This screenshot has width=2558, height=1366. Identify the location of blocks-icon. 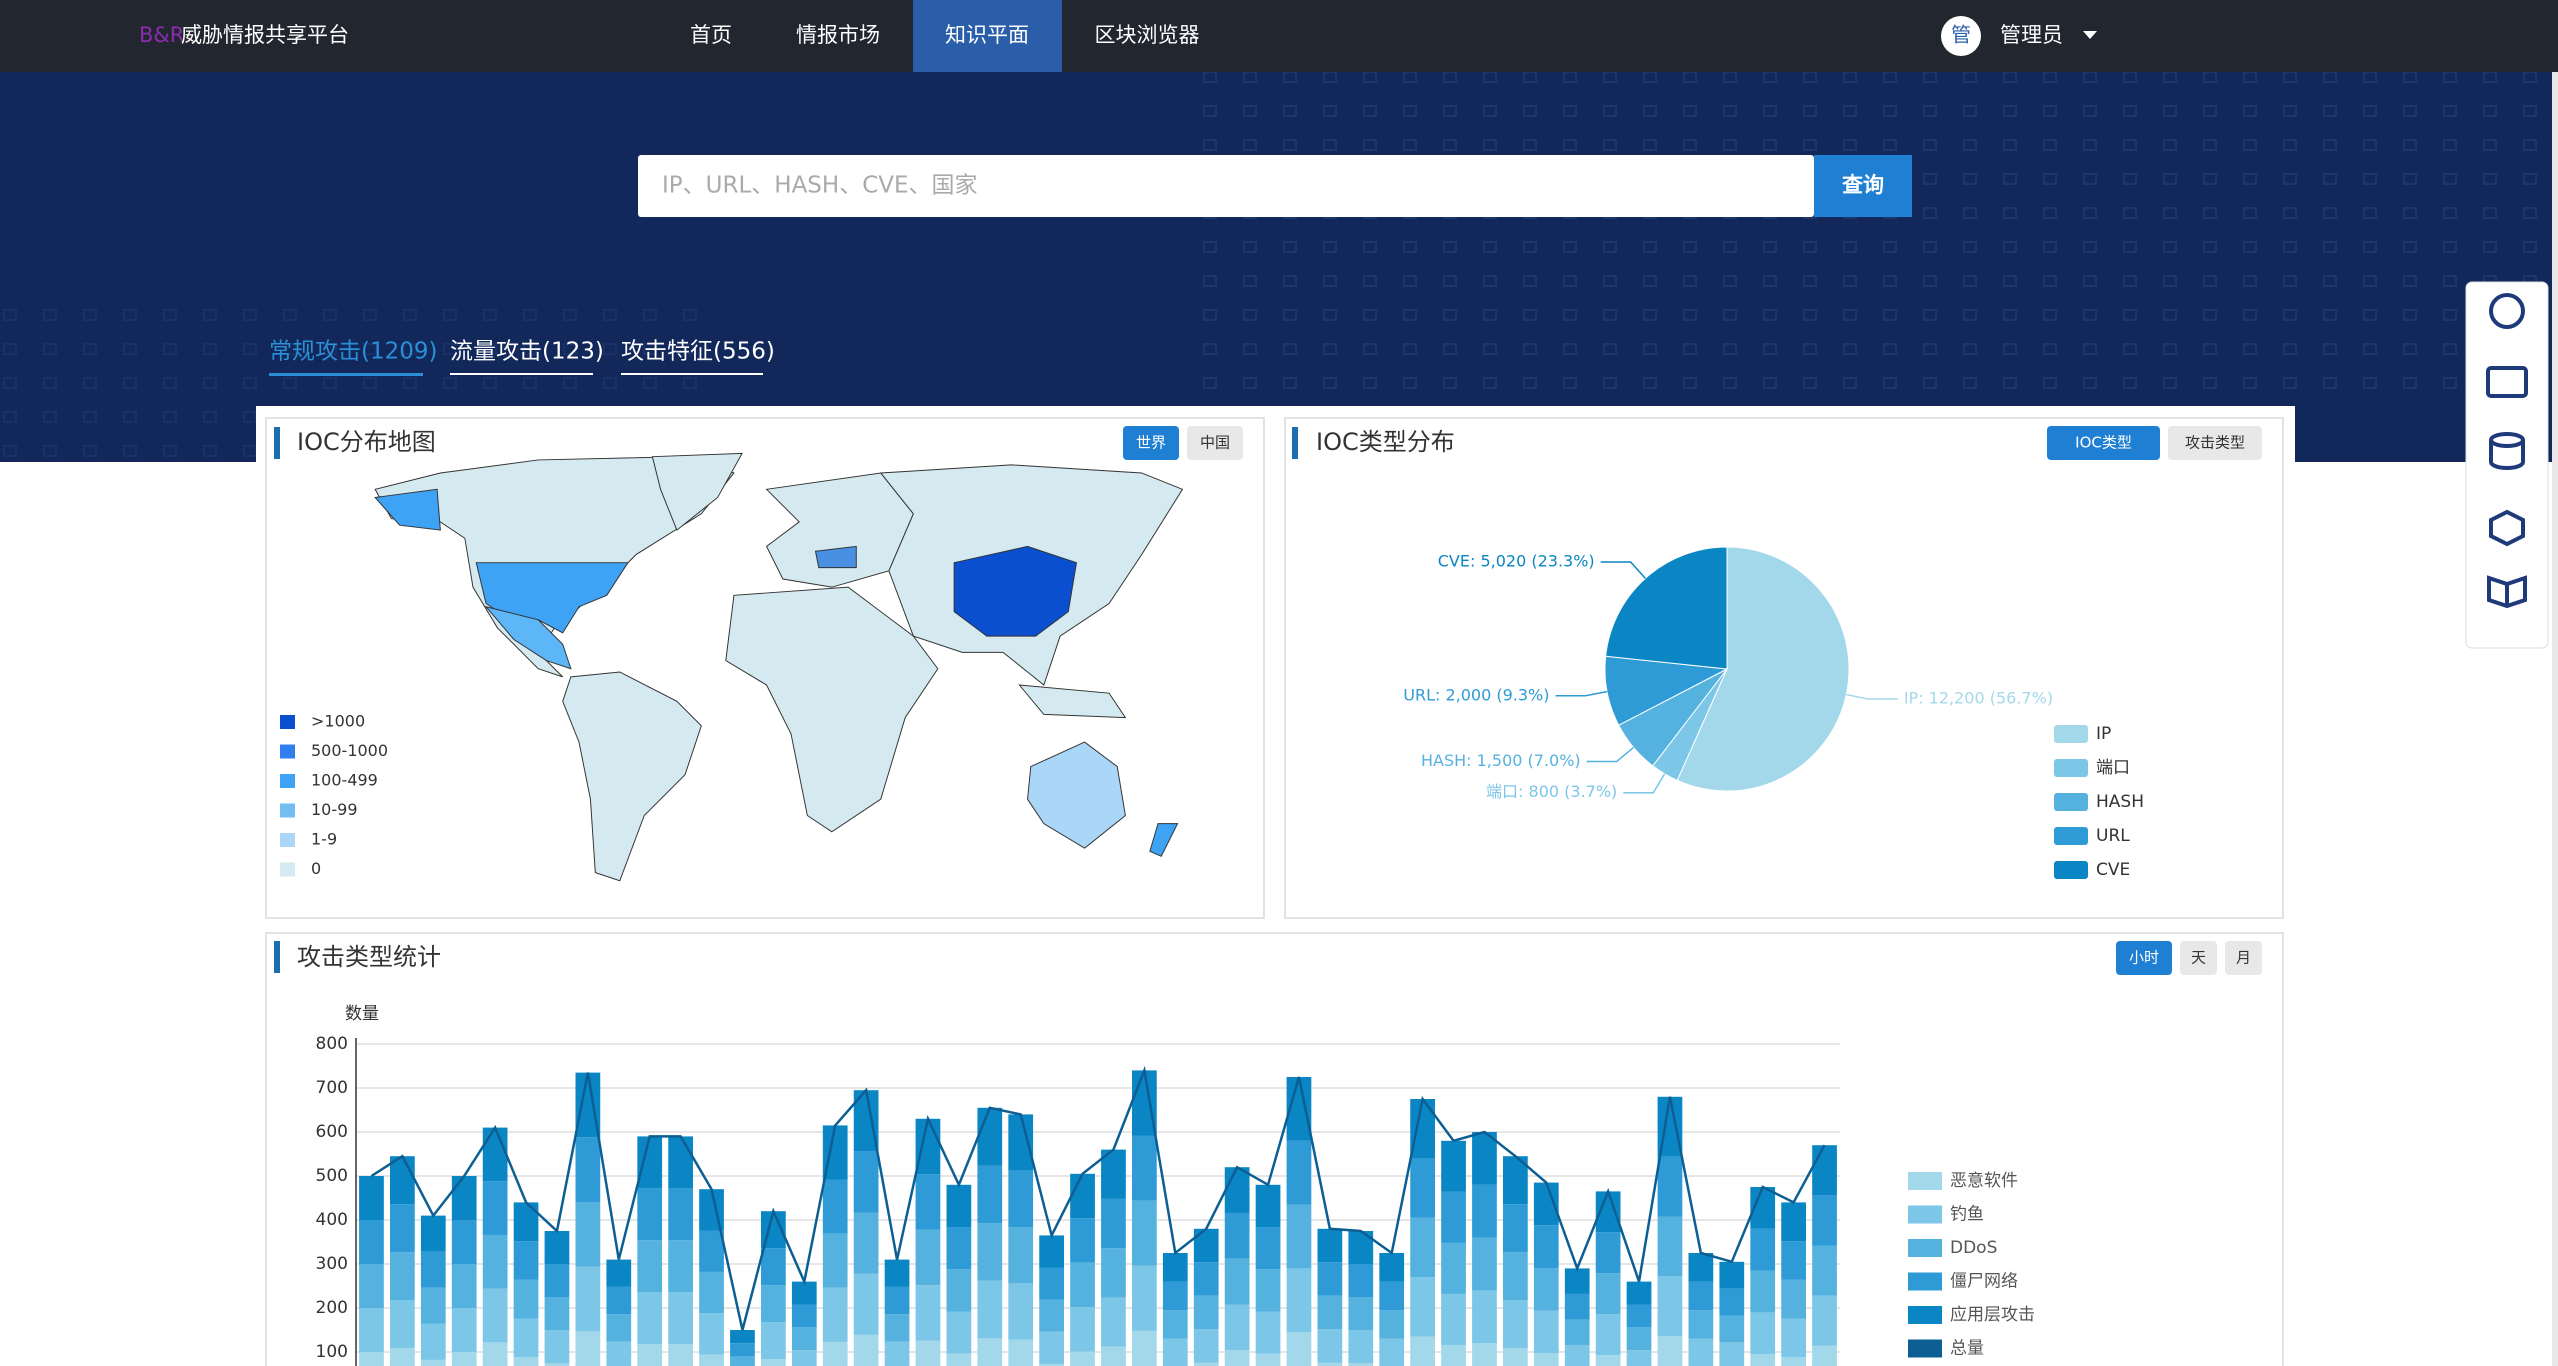
(2507, 528).